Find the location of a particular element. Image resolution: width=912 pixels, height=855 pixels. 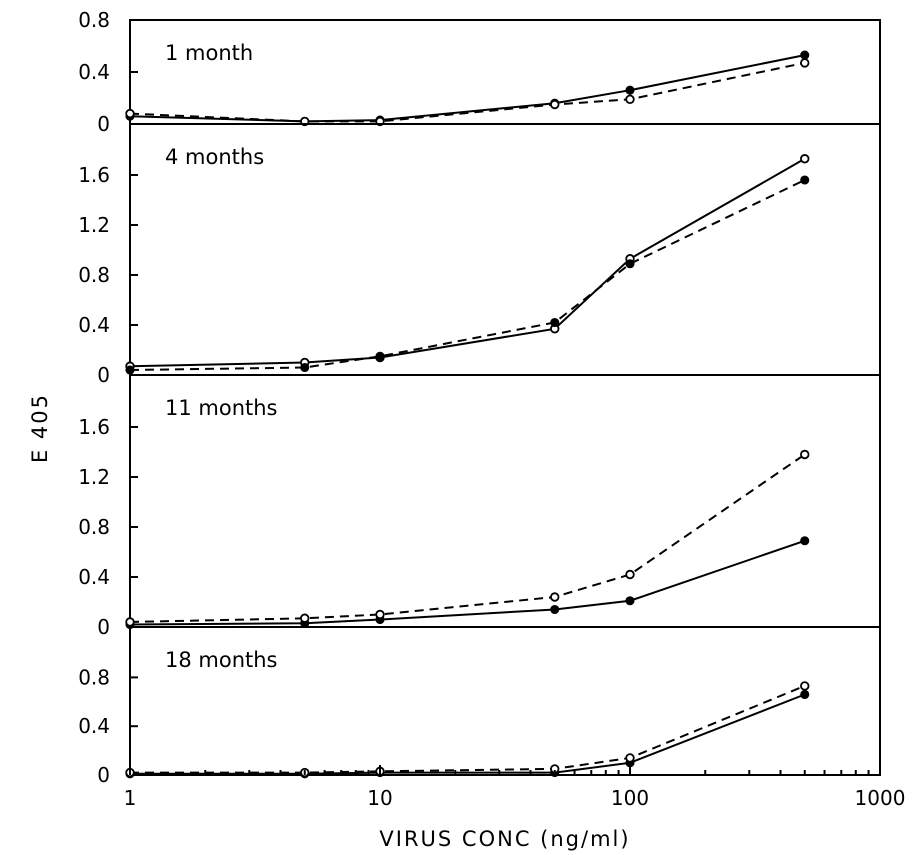

panel-title: 4 months is located at coordinates (214, 157).